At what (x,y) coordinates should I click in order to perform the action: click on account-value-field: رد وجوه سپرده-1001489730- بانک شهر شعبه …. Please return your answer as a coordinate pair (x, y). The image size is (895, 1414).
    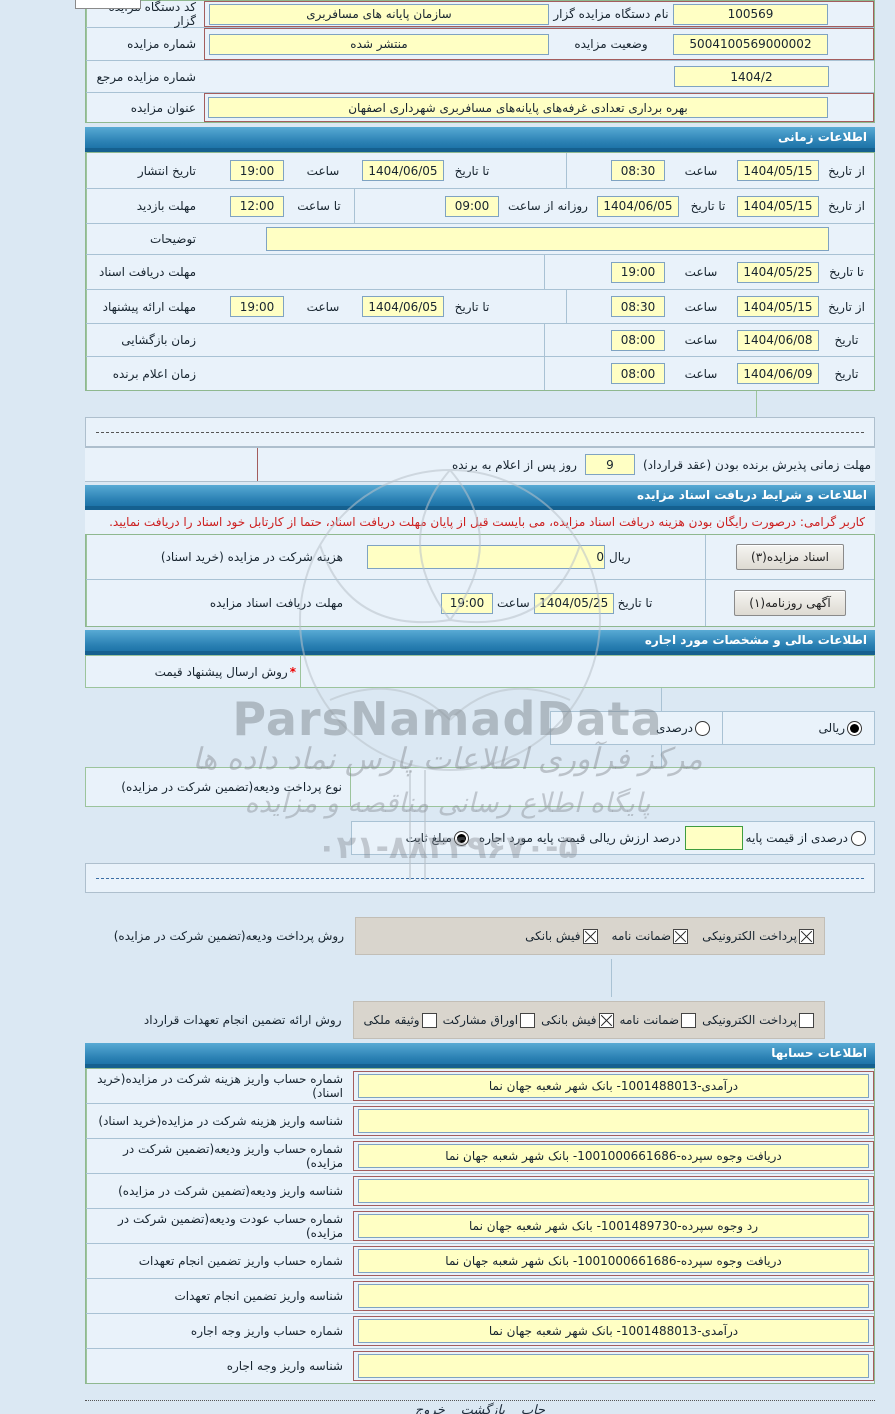
    Looking at the image, I should click on (613, 1226).